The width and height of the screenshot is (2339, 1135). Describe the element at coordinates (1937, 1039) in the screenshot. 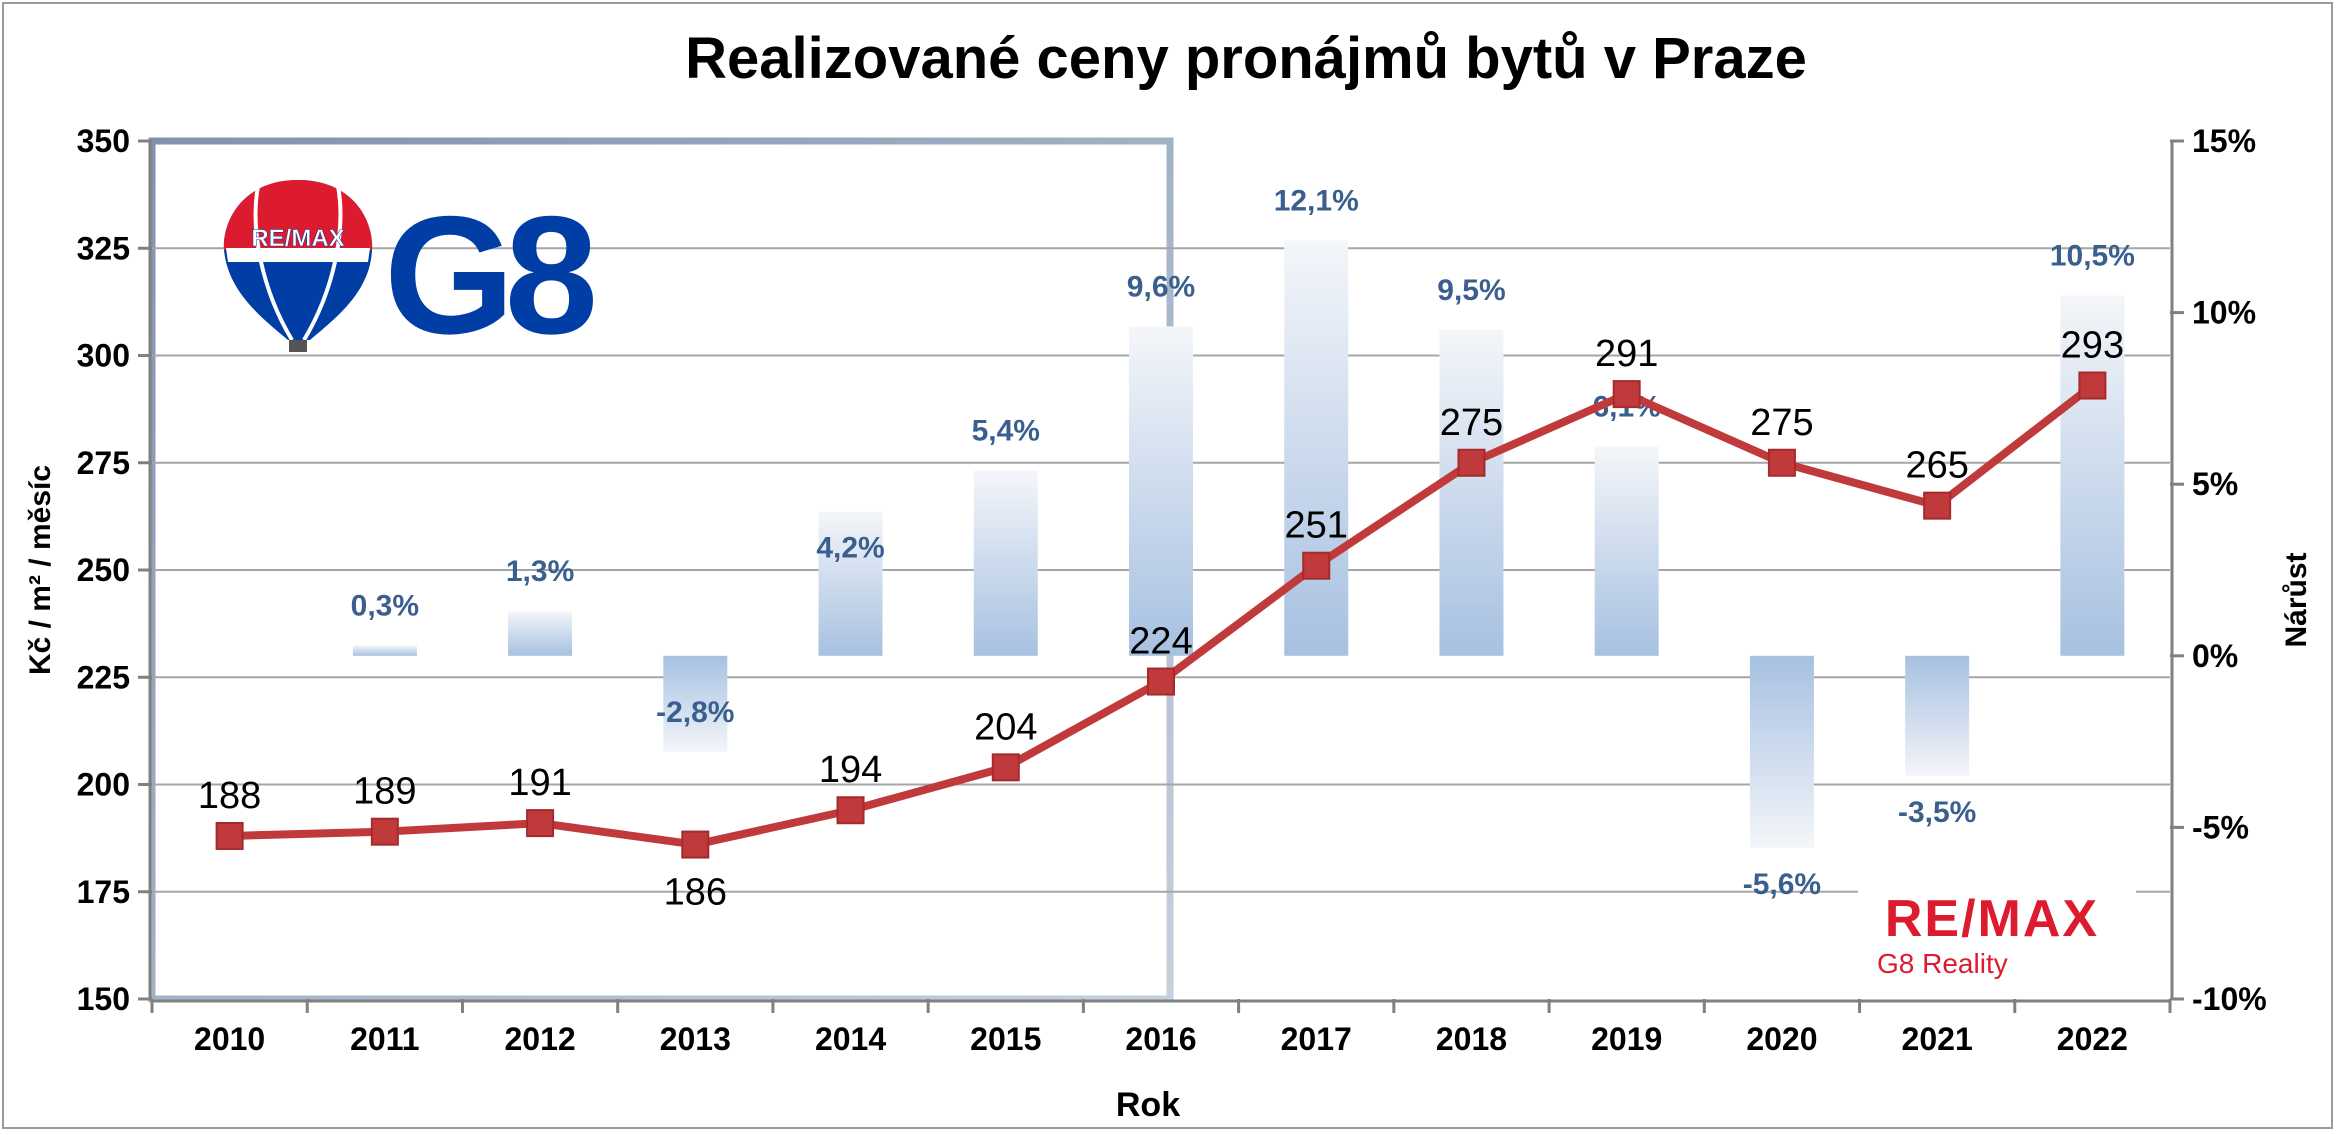

I see `x-tick-label: 2021` at that location.